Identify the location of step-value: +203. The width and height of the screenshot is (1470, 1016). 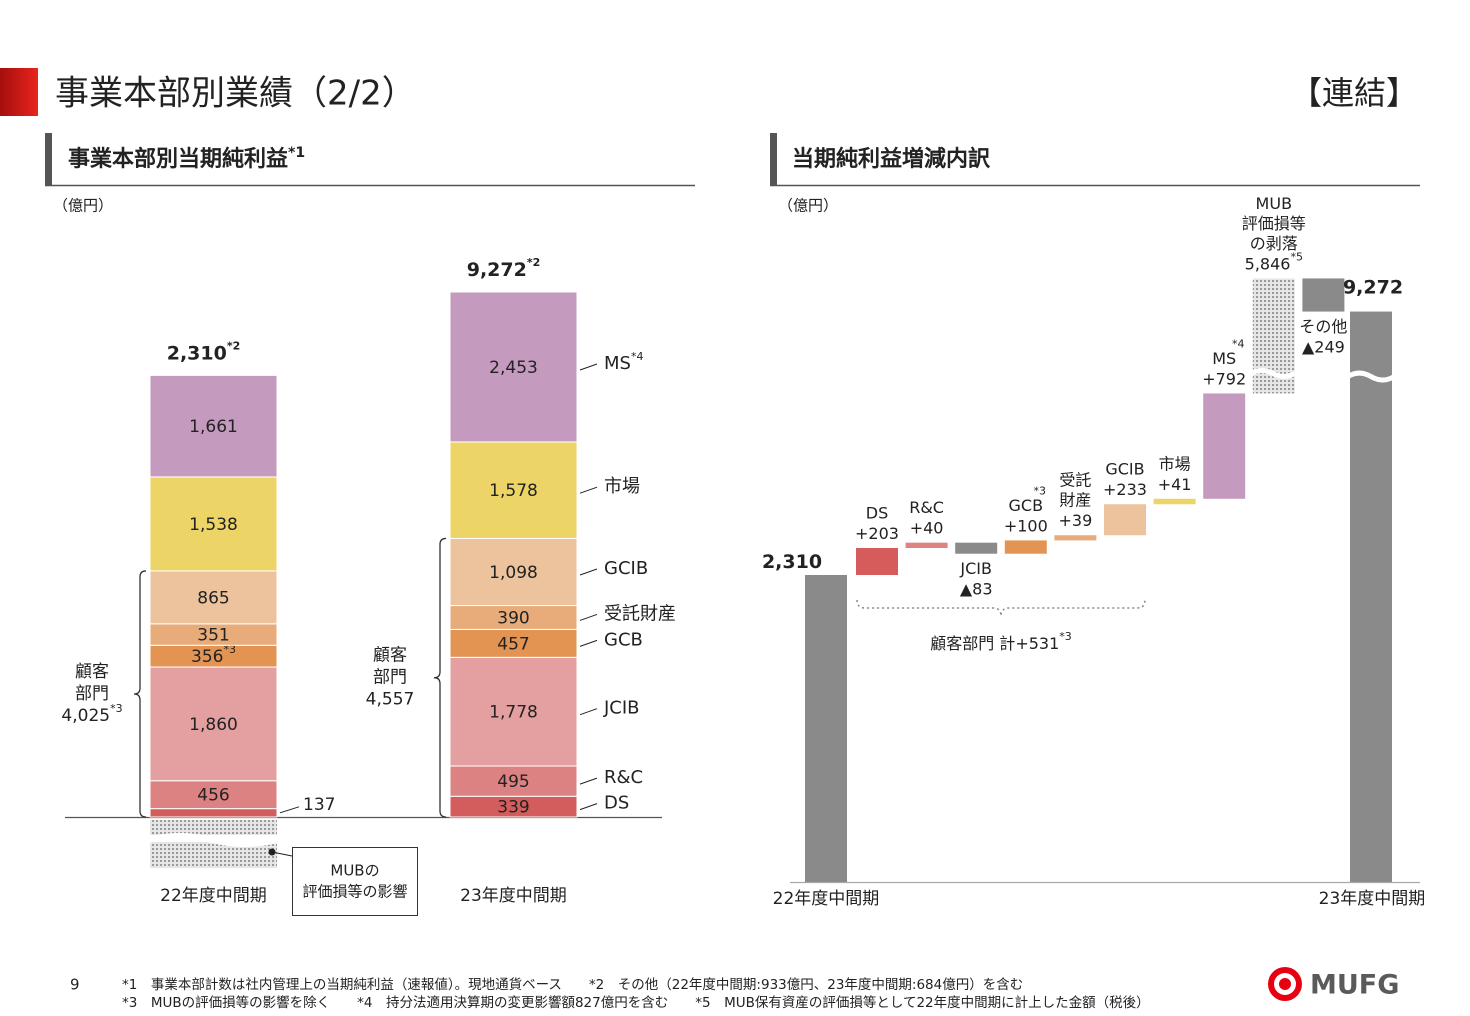
(877, 533).